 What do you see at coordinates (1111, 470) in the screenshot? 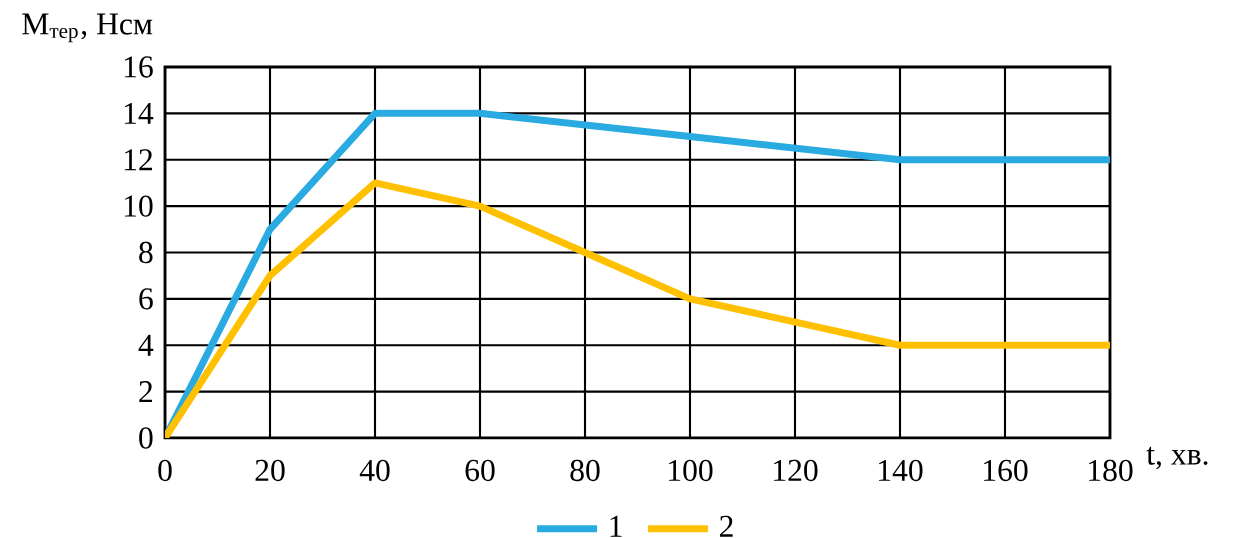
I see `x-tick-label: 180` at bounding box center [1111, 470].